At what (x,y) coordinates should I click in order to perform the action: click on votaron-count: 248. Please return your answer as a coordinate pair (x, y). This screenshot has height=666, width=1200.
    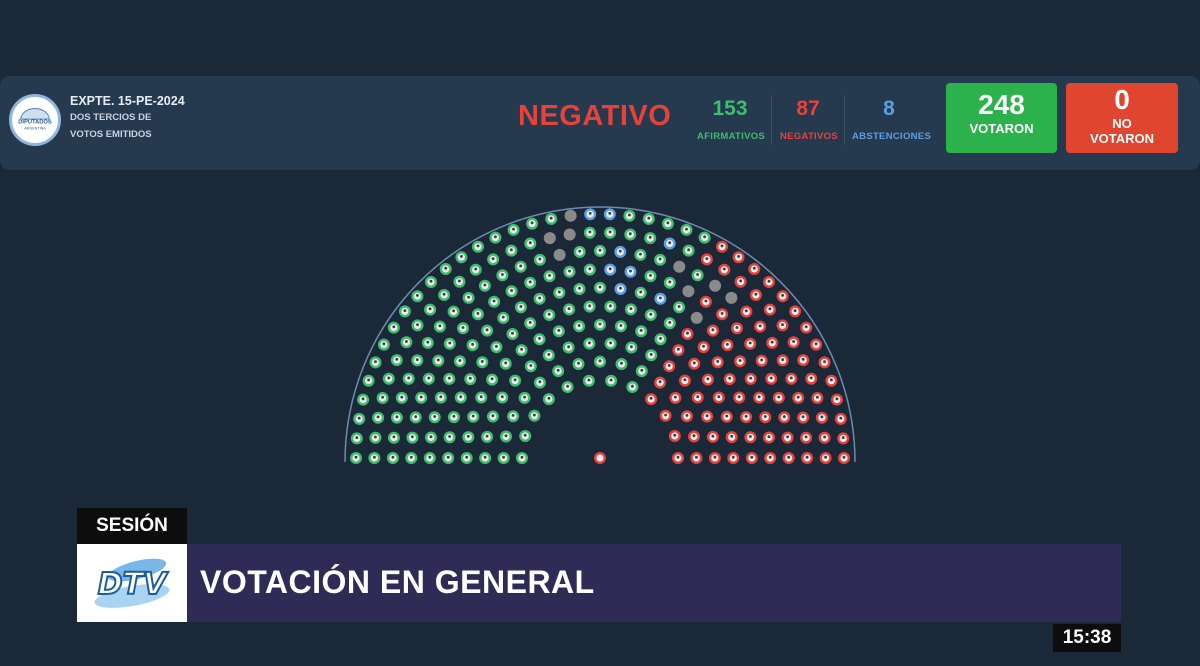
    Looking at the image, I should click on (1001, 104).